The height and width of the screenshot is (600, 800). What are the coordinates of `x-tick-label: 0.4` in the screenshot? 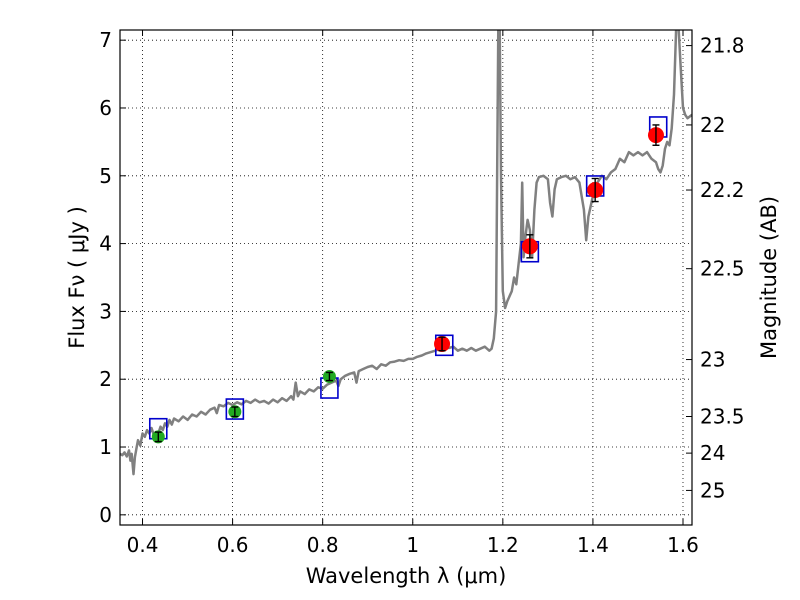 It's located at (143, 545).